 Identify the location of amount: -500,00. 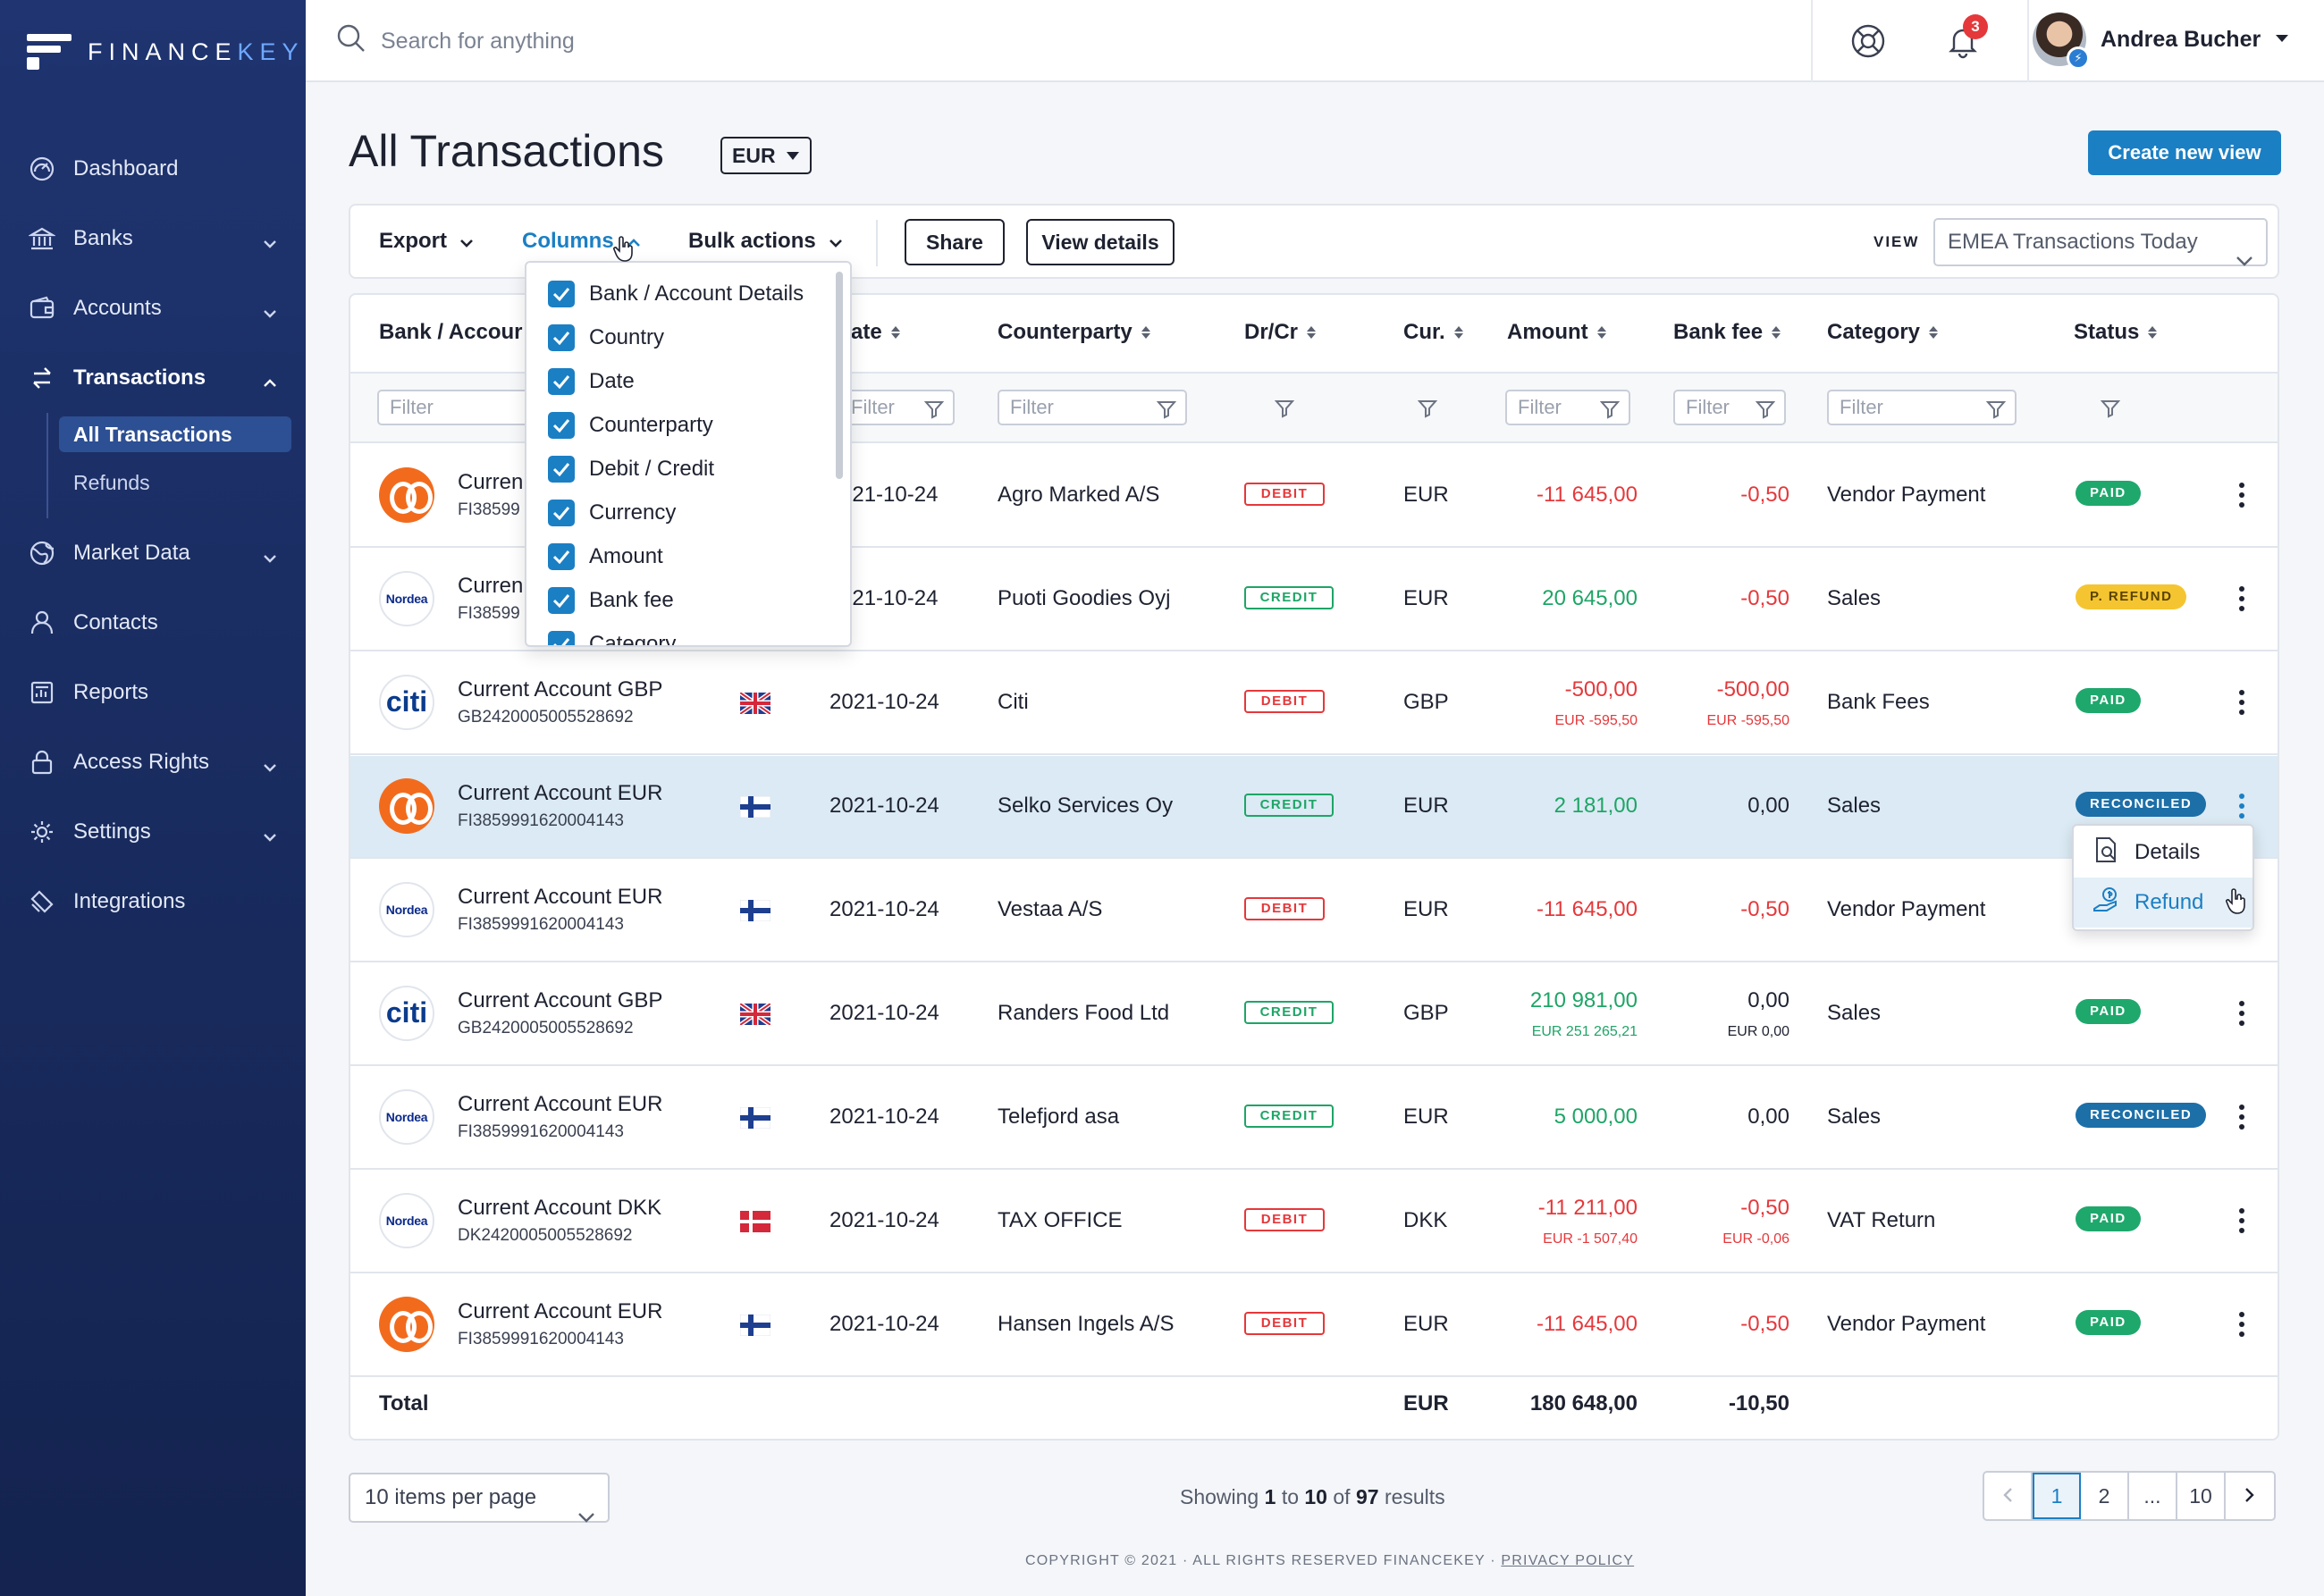
(1601, 689).